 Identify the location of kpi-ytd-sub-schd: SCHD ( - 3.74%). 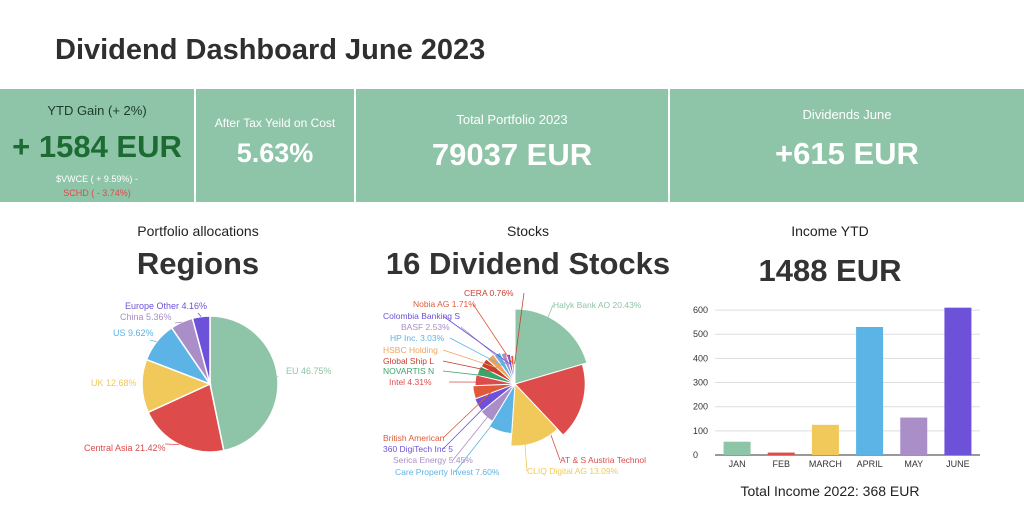
(97, 193).